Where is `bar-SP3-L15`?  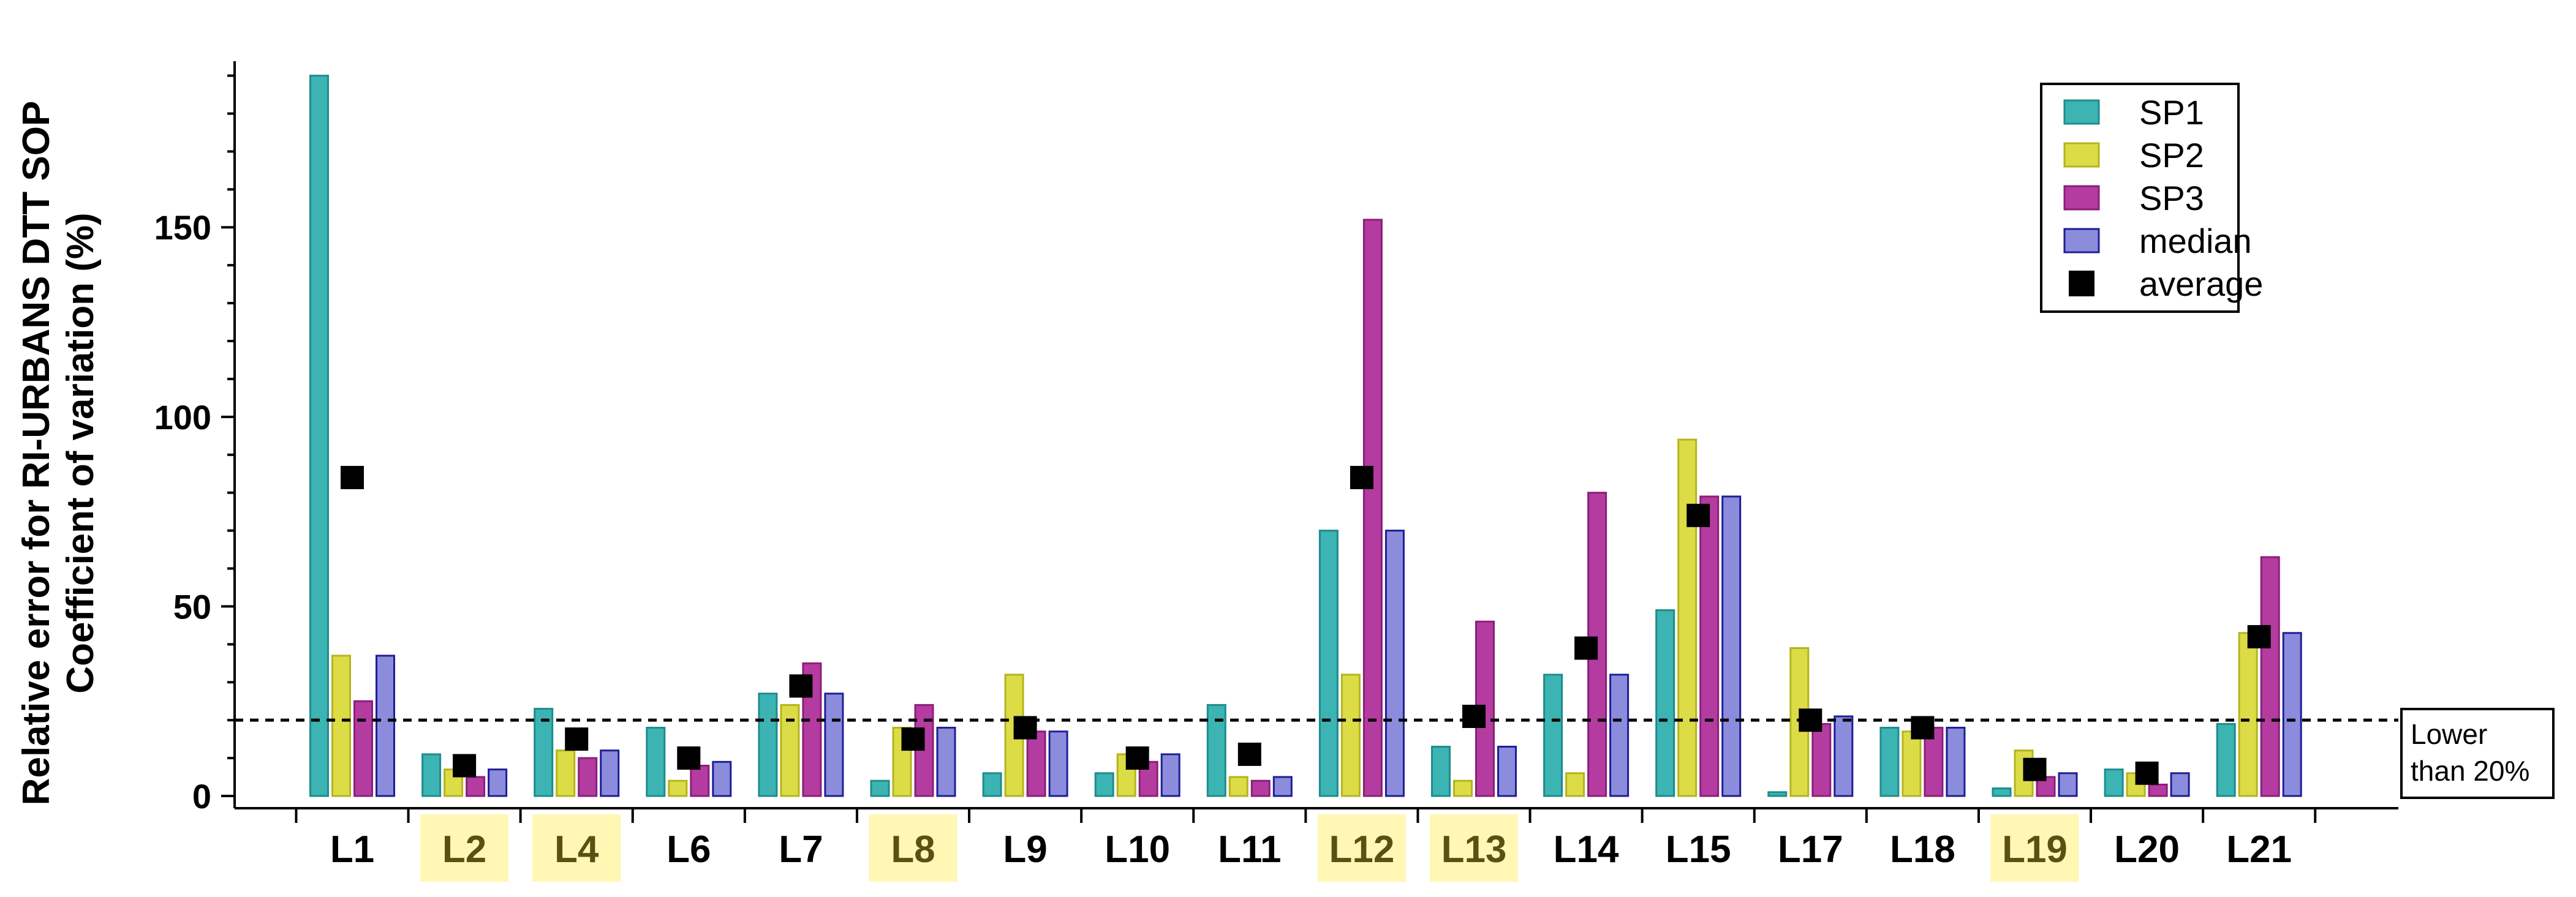
bar-SP3-L15 is located at coordinates (1709, 646).